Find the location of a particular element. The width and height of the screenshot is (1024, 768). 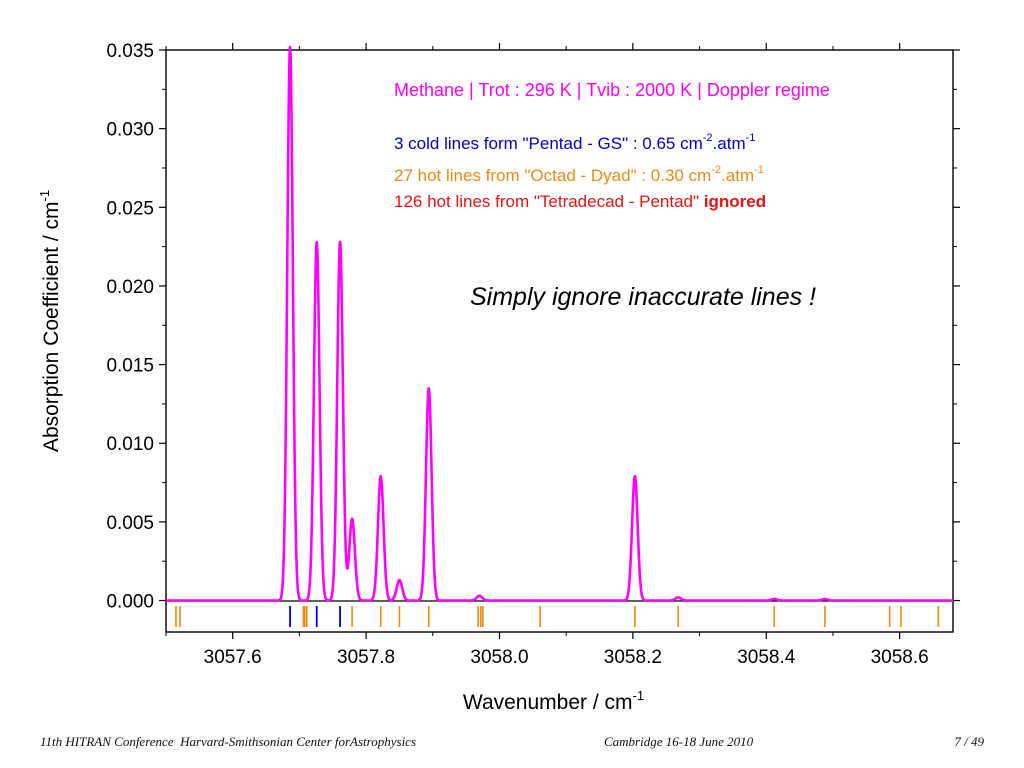

footer-location-date: Cambridge 16-18 June 2010 is located at coordinates (679, 741).